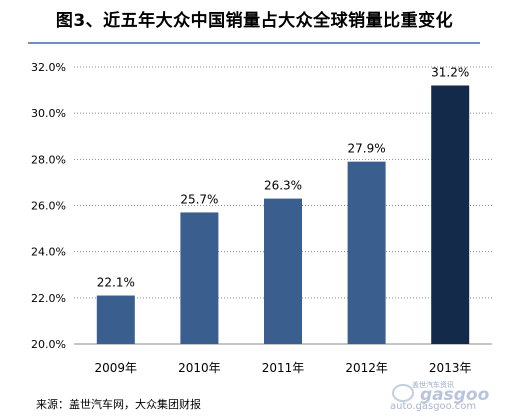 This screenshot has height=417, width=509. Describe the element at coordinates (116, 368) in the screenshot. I see `x-tick-label: 2009年` at that location.